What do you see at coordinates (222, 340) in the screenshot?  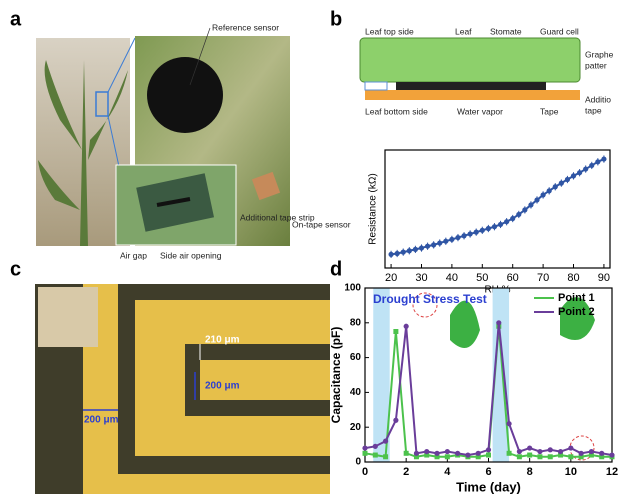 I see `scale-label: 210 μm` at bounding box center [222, 340].